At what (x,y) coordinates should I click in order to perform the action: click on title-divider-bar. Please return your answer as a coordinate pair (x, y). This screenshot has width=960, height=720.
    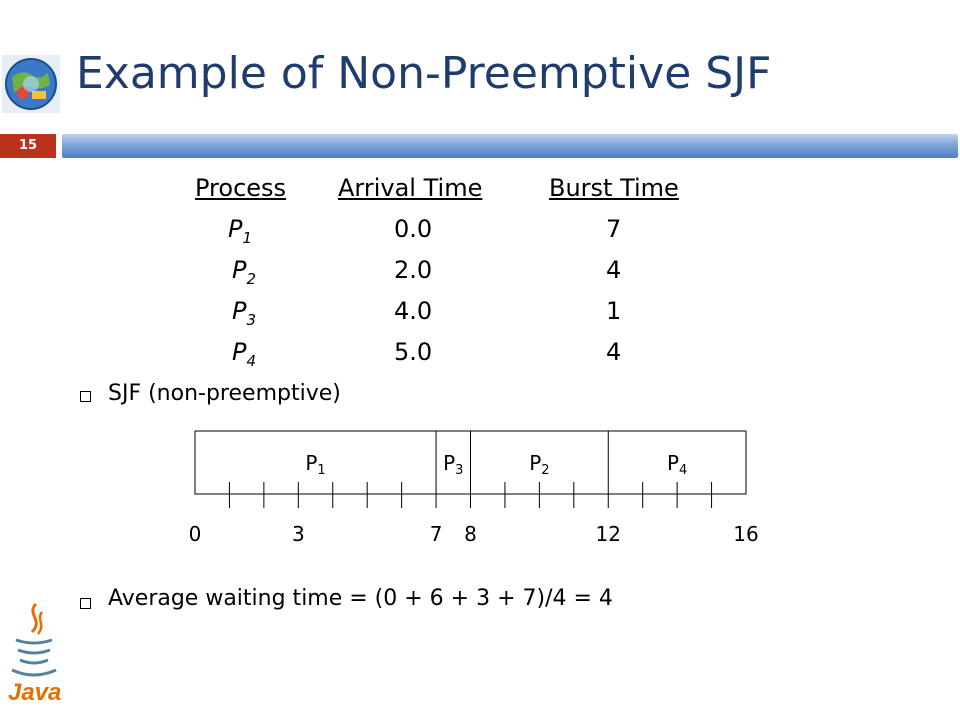
    Looking at the image, I should click on (510, 146).